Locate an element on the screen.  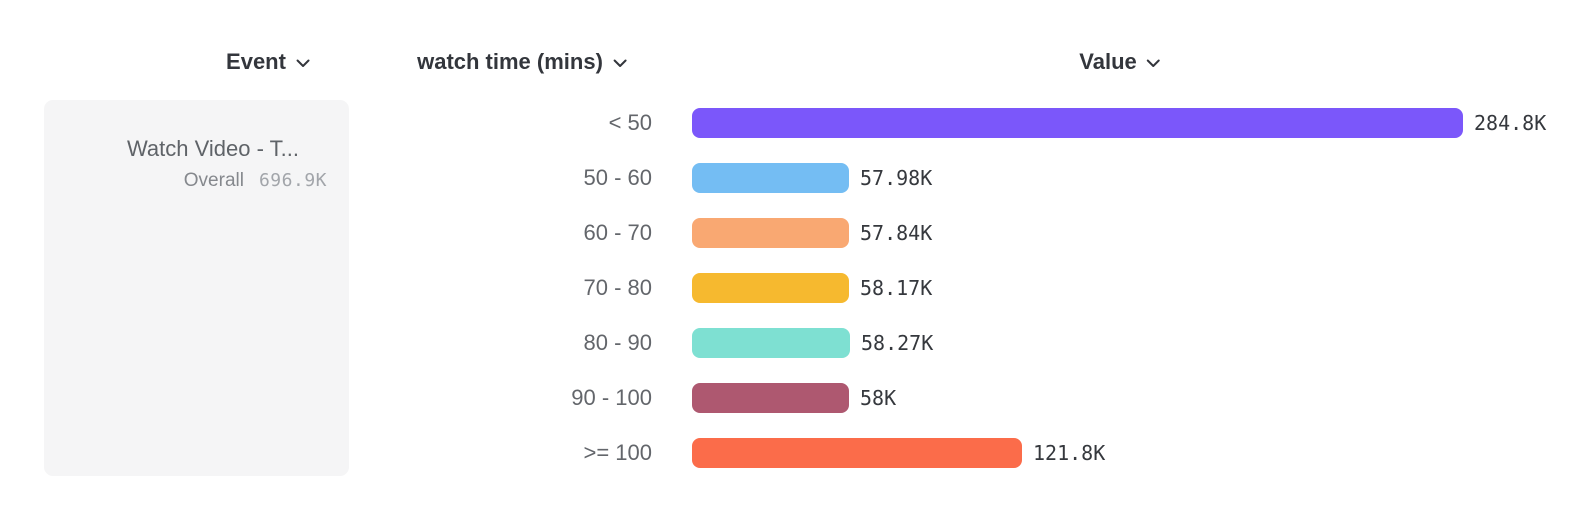
column-header-breakdown: watch time (mins) is located at coordinates (522, 62).